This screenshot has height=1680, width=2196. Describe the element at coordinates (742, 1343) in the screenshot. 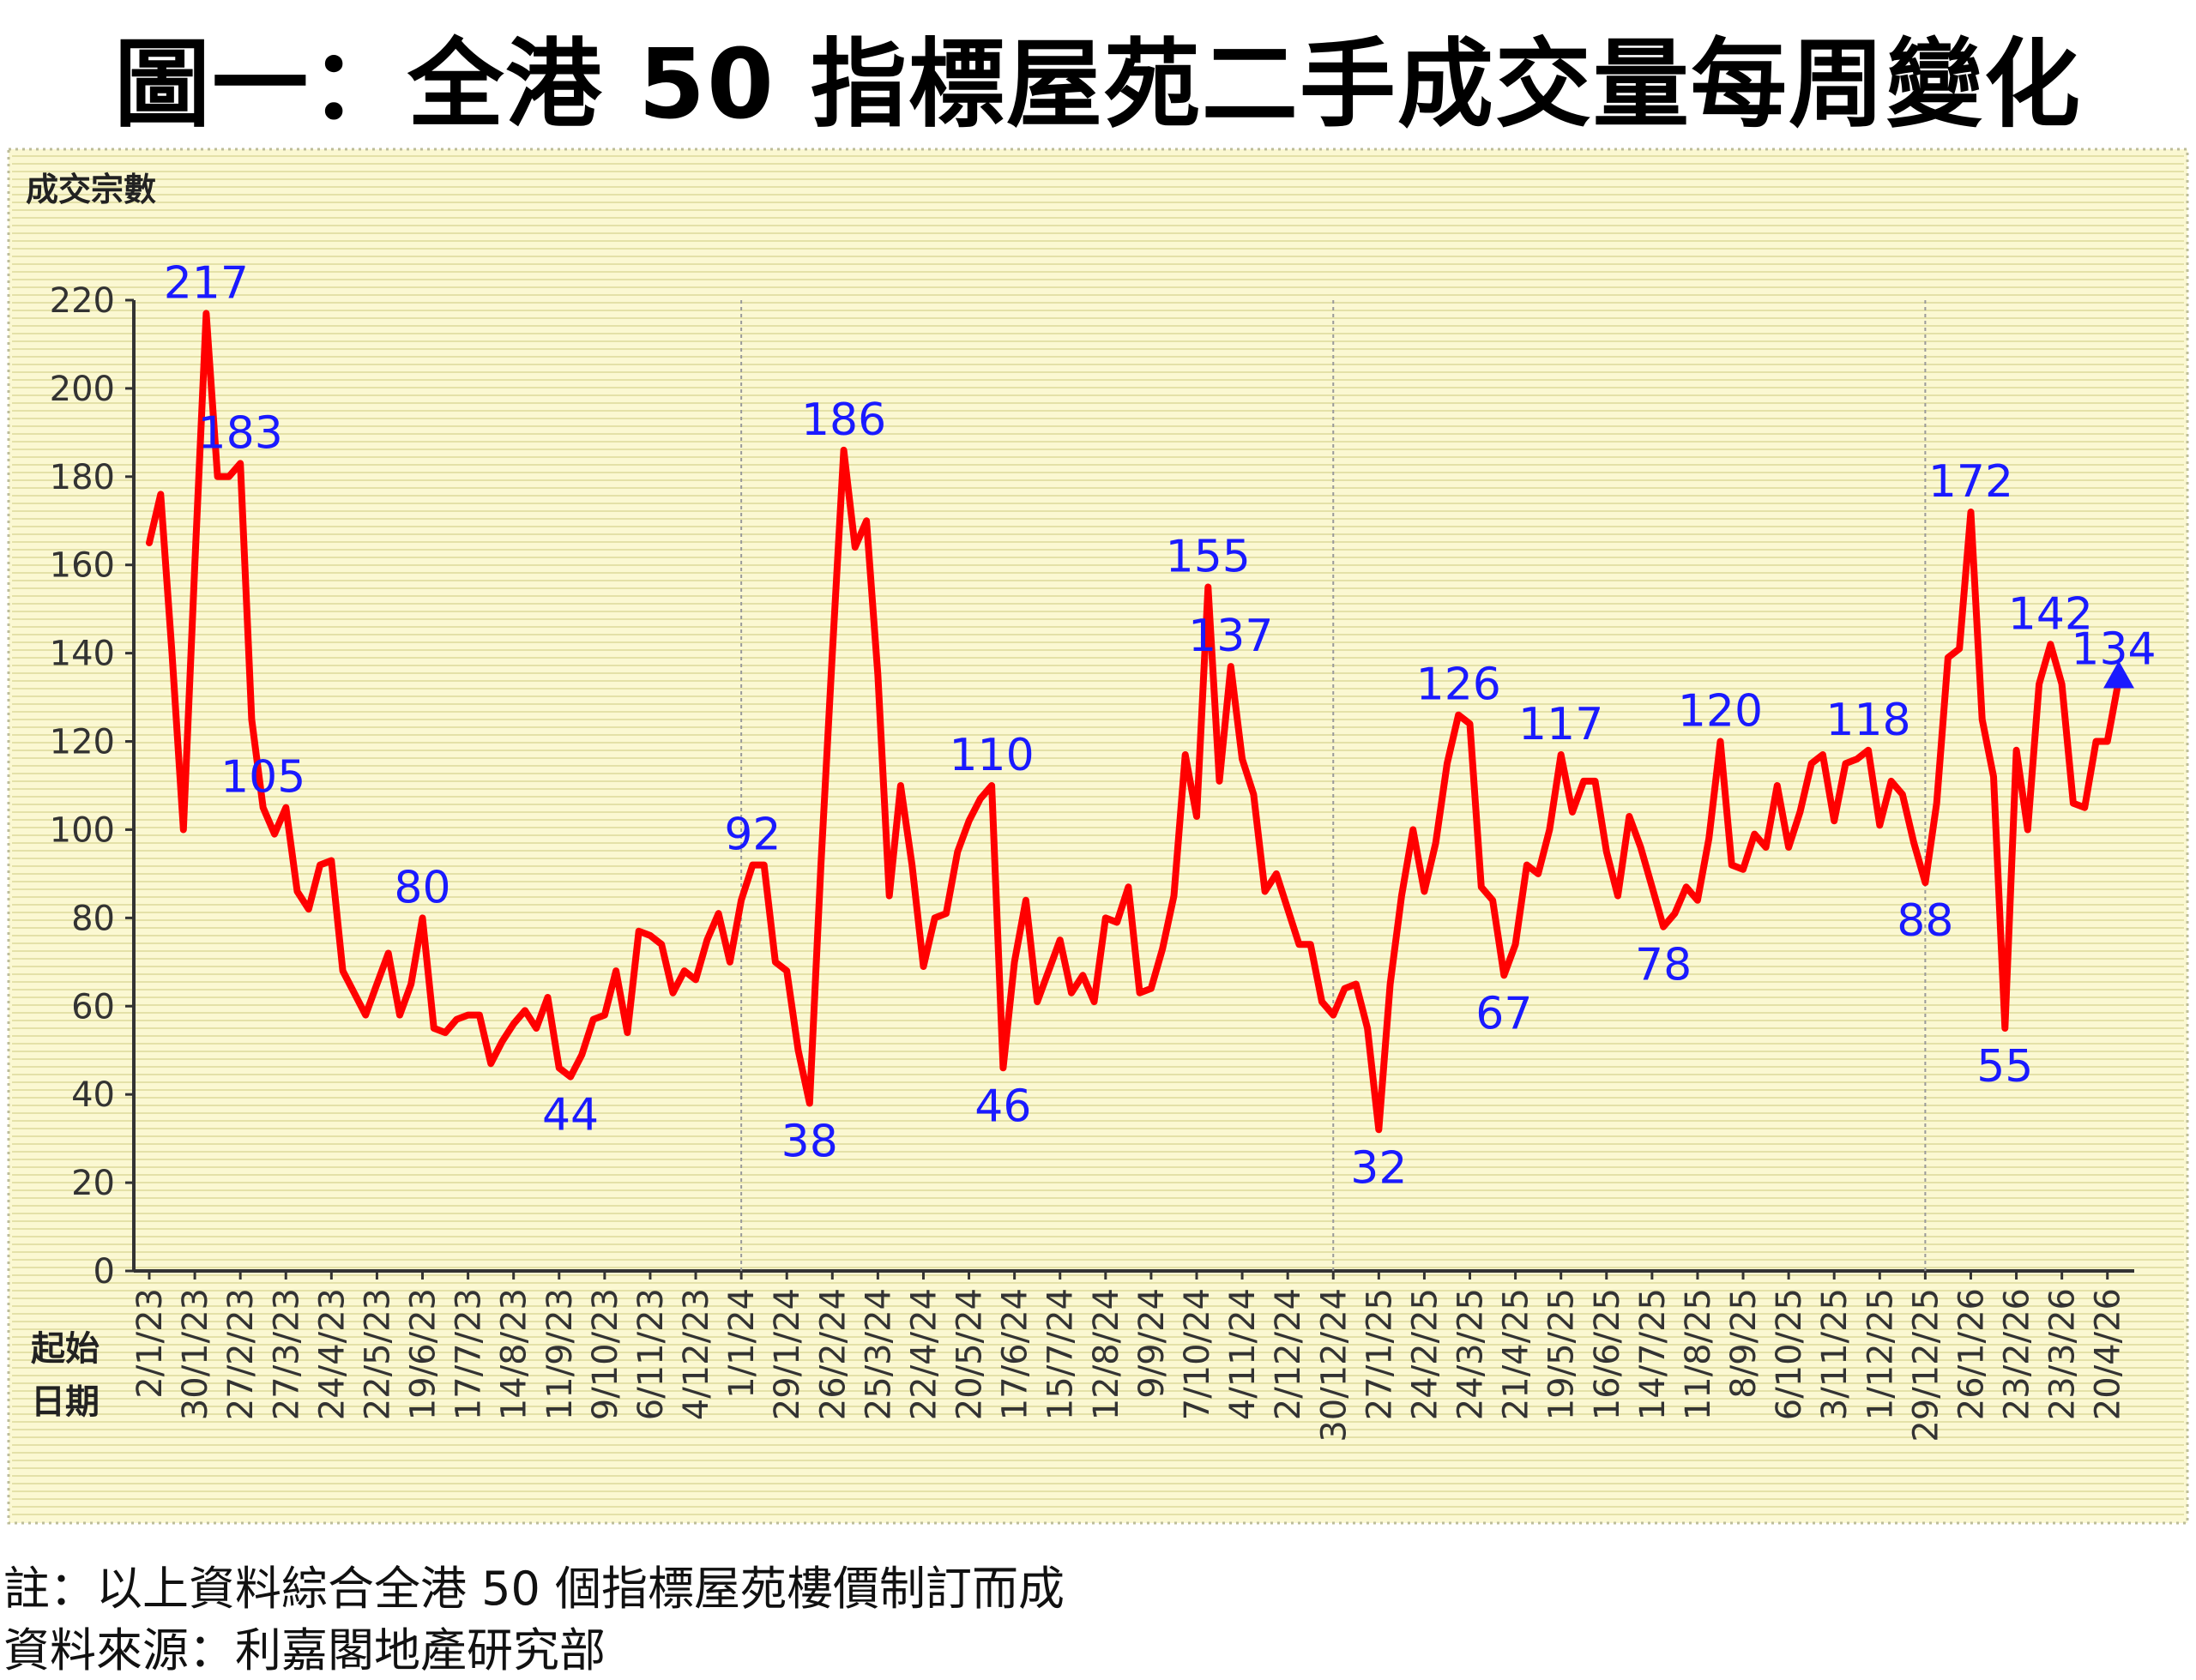

I see `x-tick-label: 1/1/24` at that location.